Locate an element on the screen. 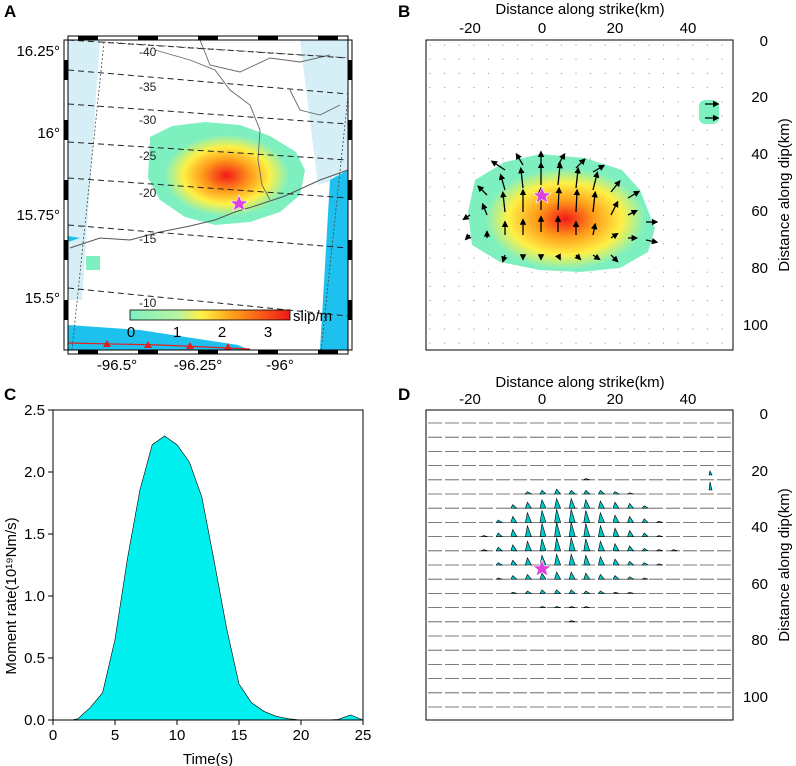 The height and width of the screenshot is (766, 796). y-tick: 20 is located at coordinates (759, 471).